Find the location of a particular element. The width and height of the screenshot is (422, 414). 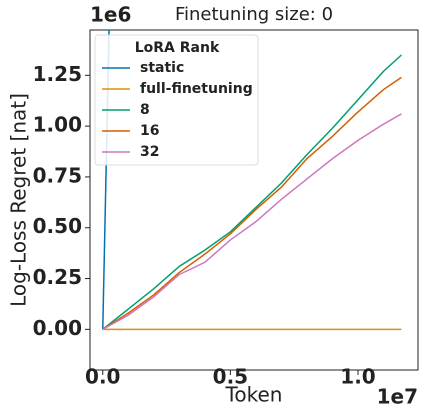

legend-label: full-finetuning is located at coordinates (196, 89).